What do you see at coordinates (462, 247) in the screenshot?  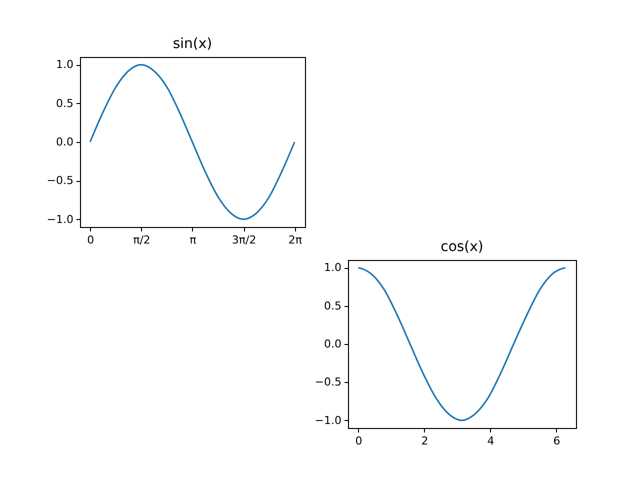 I see `chart-title: cos(x)` at bounding box center [462, 247].